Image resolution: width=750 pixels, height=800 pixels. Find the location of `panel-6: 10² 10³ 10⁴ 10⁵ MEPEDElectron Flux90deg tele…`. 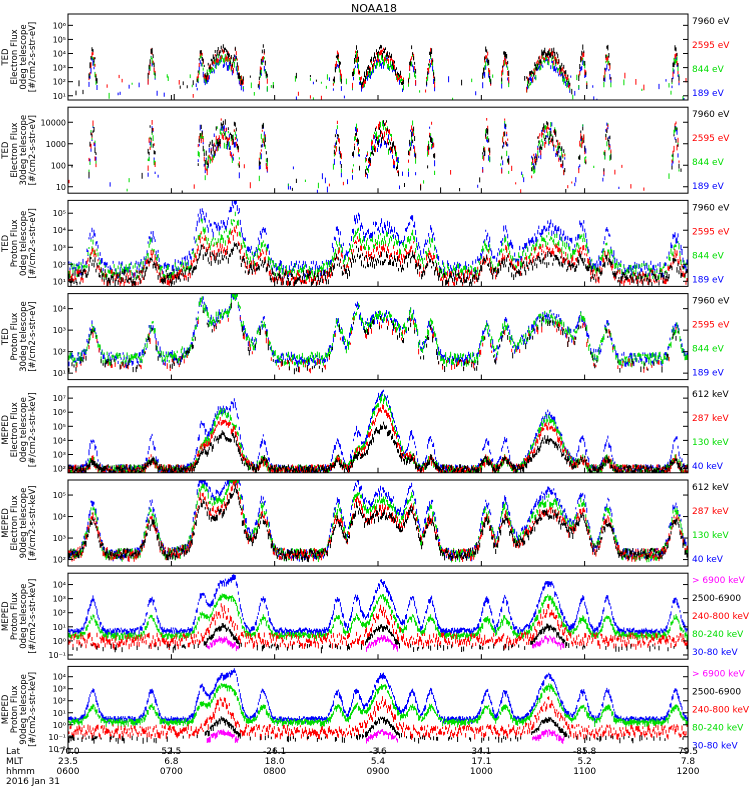

panel-6: 10² 10³ 10⁴ 10⁵ MEPEDElectron Flux90deg tele… is located at coordinates (365, 523).